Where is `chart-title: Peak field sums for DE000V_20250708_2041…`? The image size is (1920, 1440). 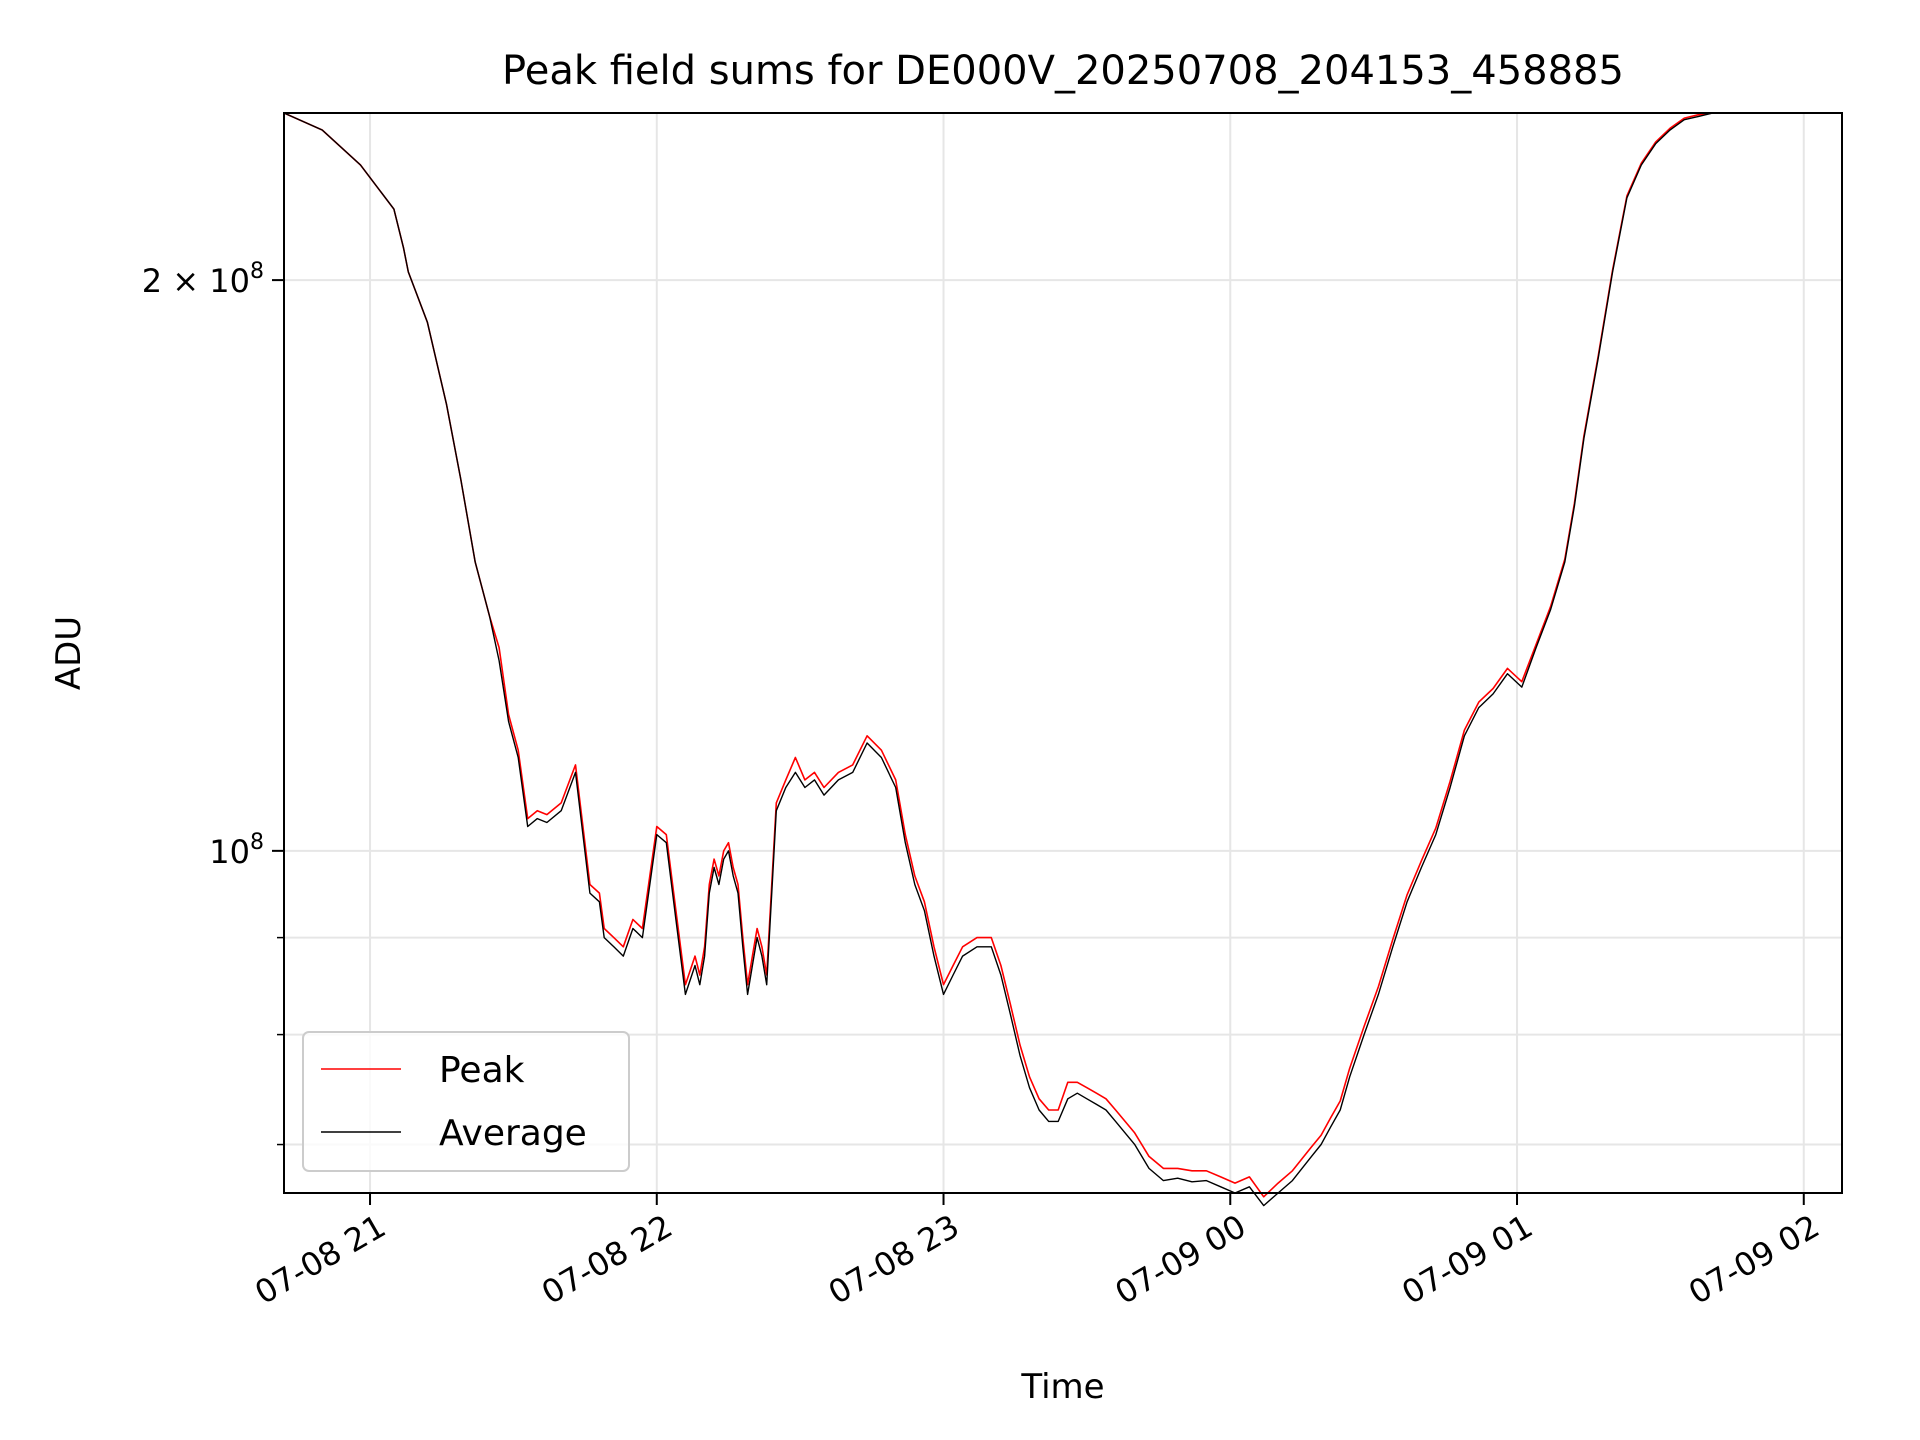 chart-title: Peak field sums for DE000V_20250708_2041… is located at coordinates (1063, 71).